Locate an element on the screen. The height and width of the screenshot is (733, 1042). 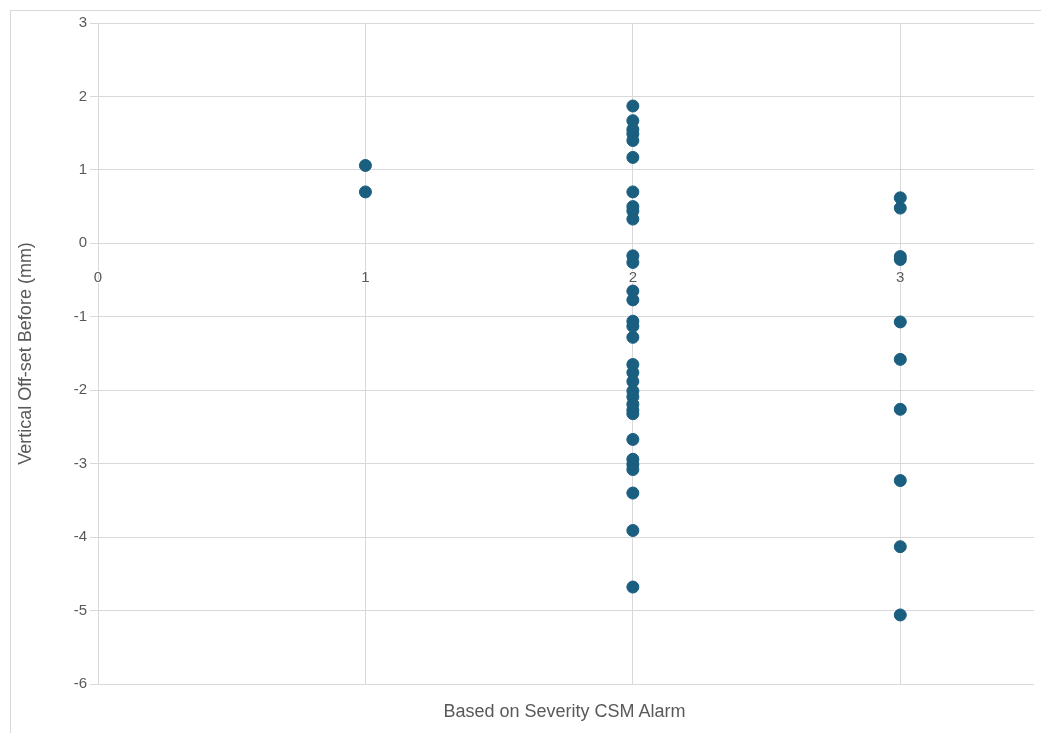
x-tick-label: 2 is located at coordinates (633, 276).